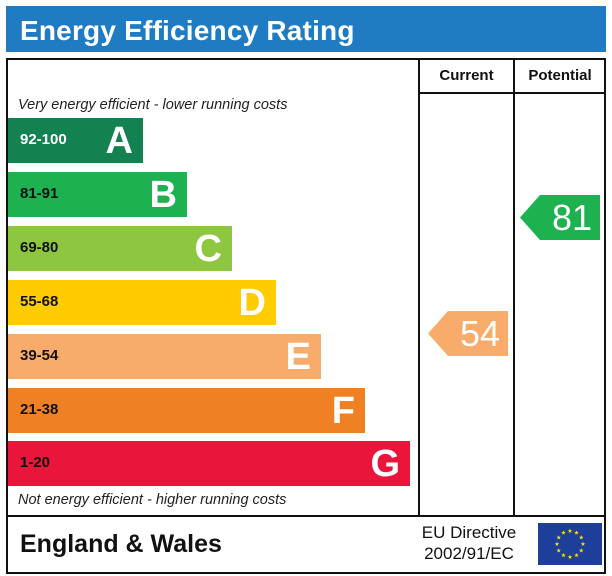 This screenshot has height=576, width=612. I want to click on band-range: 55-68, so click(39, 301).